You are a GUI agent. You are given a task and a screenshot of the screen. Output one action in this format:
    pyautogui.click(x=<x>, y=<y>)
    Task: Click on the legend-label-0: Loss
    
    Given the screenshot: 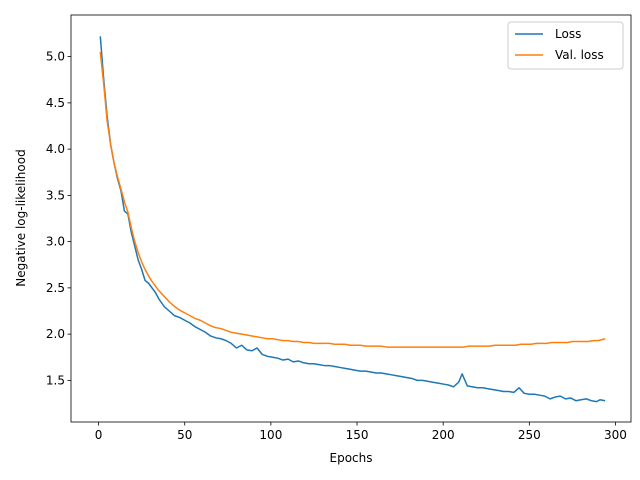 What is the action you would take?
    pyautogui.click(x=568, y=34)
    